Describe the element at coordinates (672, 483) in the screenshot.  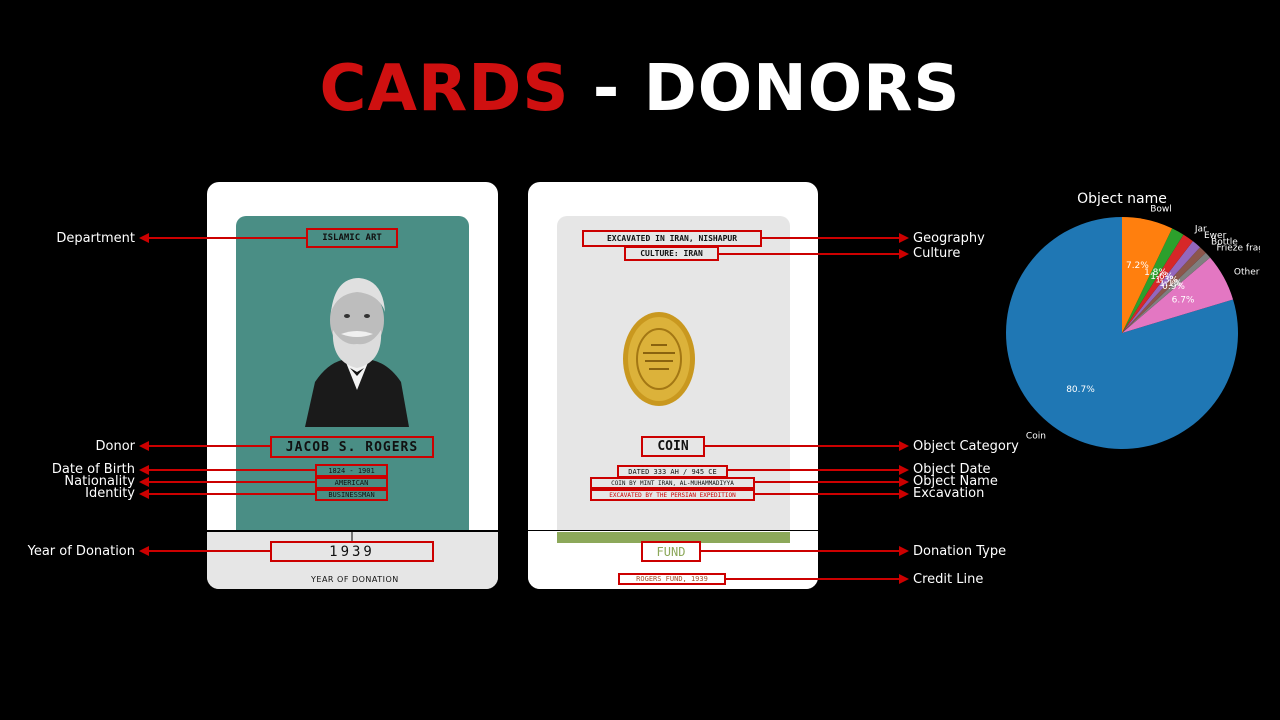
I see `name-box: COIN BY MINT IRAN, AL-MUHAMMADIYYA` at that location.